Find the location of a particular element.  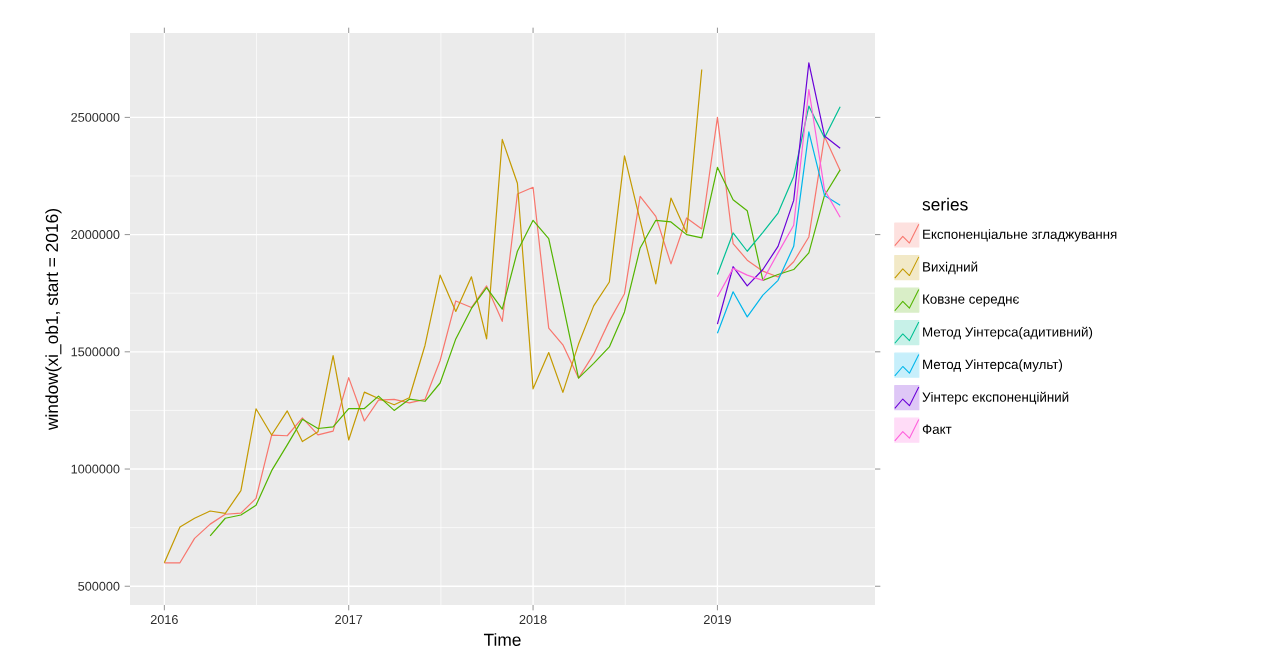

y-tick-label: 1000000 is located at coordinates (95, 469).